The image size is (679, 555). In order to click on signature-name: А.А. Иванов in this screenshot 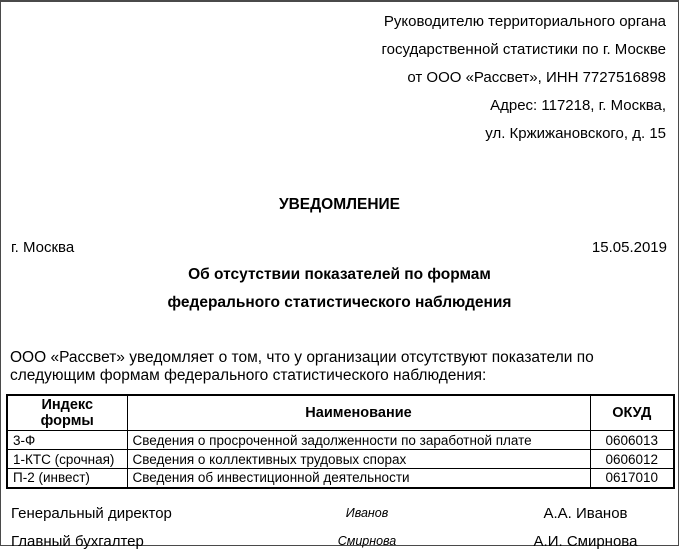, I will do `click(585, 513)`.